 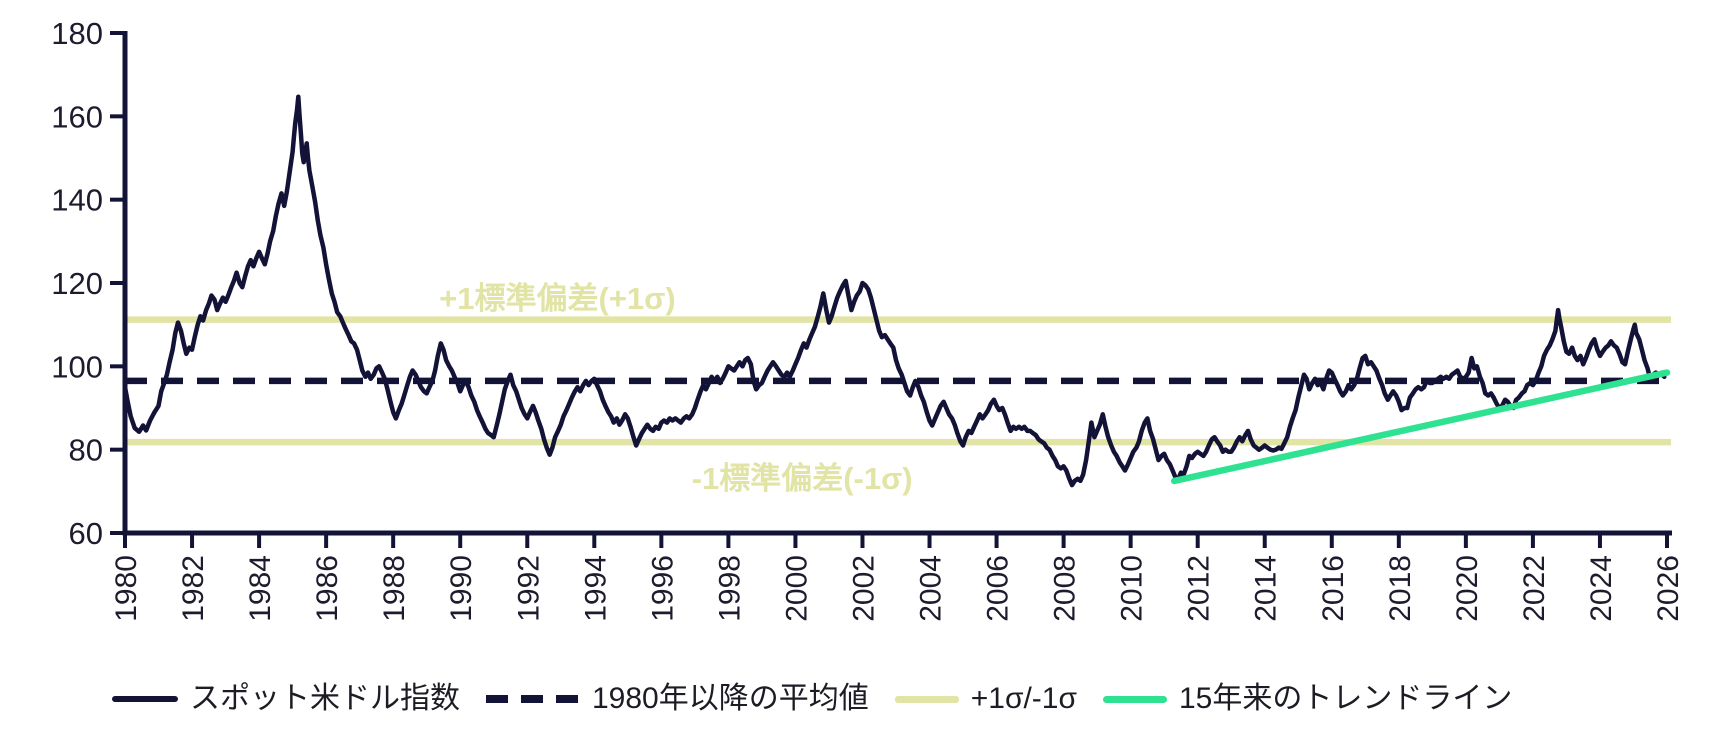 What do you see at coordinates (926, 699) in the screenshot?
I see `legend-khaki-line-swatch` at bounding box center [926, 699].